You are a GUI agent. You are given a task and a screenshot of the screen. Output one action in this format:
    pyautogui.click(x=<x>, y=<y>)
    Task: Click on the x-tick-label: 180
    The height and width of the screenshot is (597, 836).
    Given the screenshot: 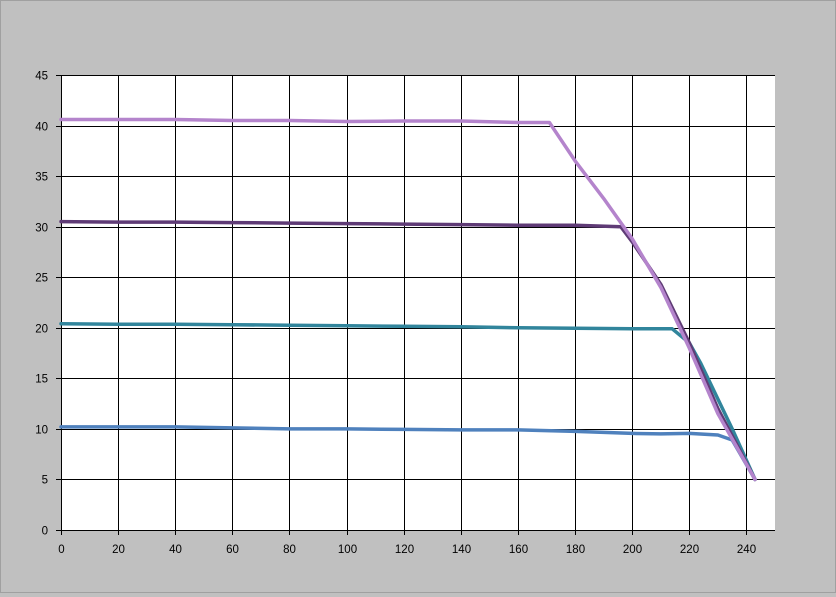 What is the action you would take?
    pyautogui.click(x=575, y=550)
    